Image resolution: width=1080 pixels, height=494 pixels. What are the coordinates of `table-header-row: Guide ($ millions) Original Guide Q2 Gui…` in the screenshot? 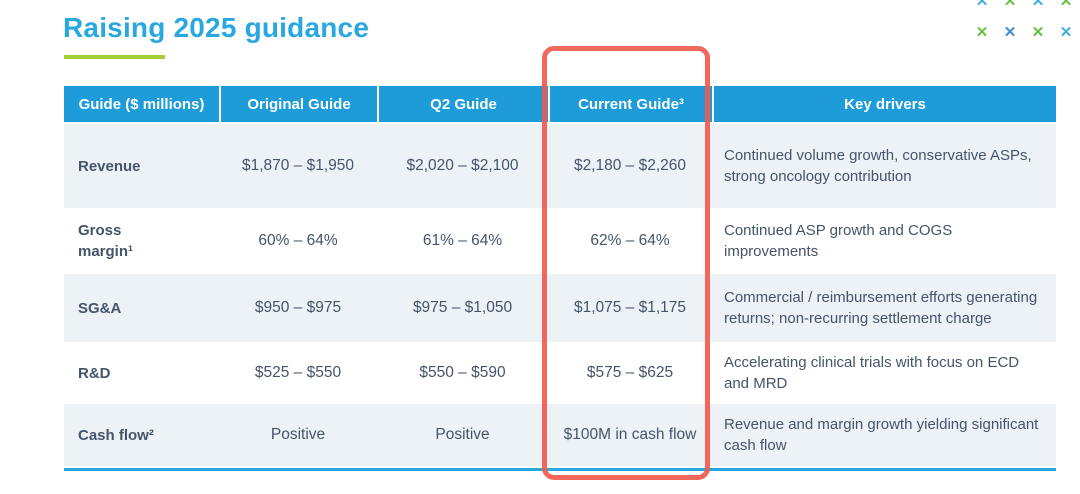 It's located at (560, 104).